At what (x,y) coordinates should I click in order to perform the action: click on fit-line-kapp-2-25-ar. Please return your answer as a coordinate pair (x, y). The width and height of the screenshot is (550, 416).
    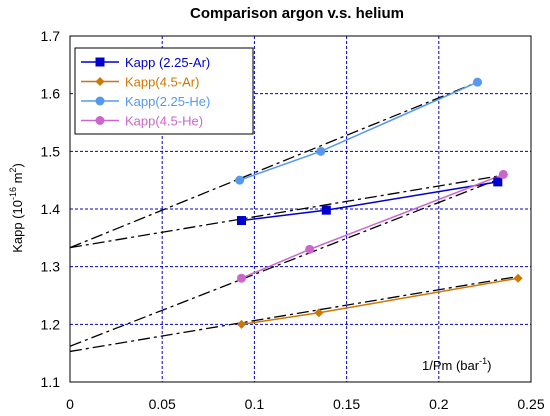
    Looking at the image, I should click on (283, 212).